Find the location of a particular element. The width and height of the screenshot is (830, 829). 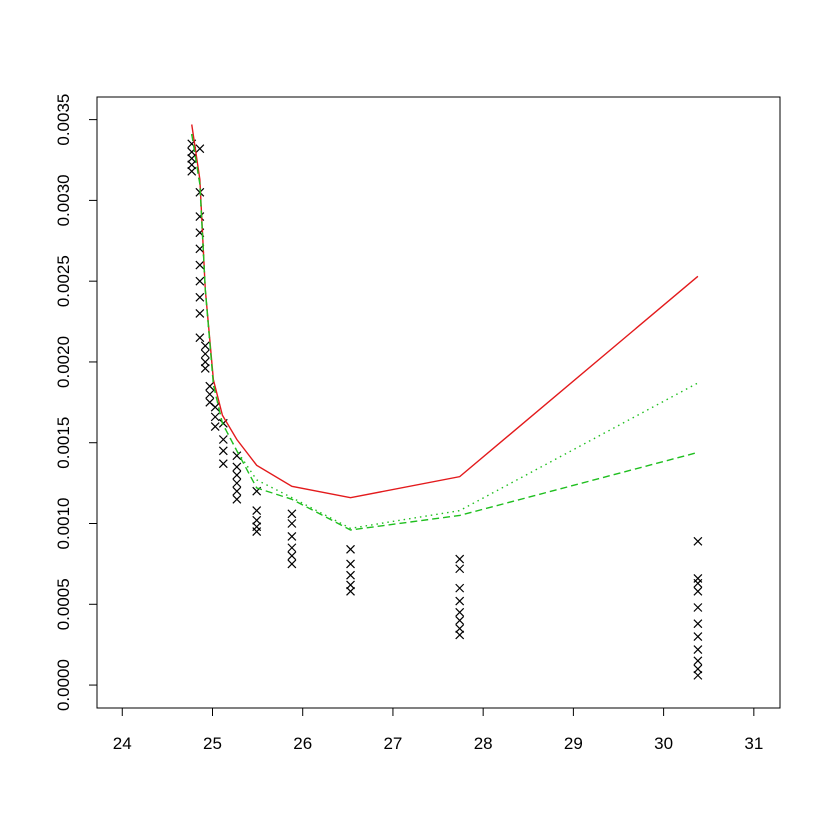

y-tick-label: 0.0035 is located at coordinates (63, 120).